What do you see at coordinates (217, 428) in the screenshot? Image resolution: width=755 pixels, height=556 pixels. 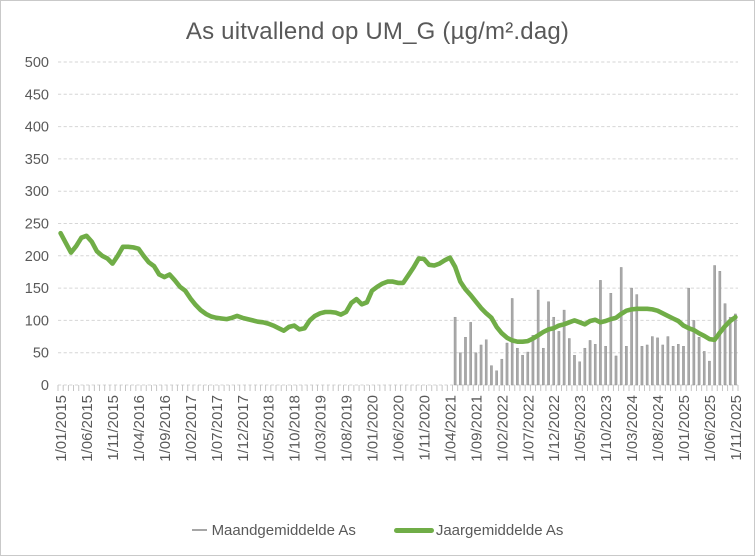 I see `x-tick-label: 1/07/2017` at bounding box center [217, 428].